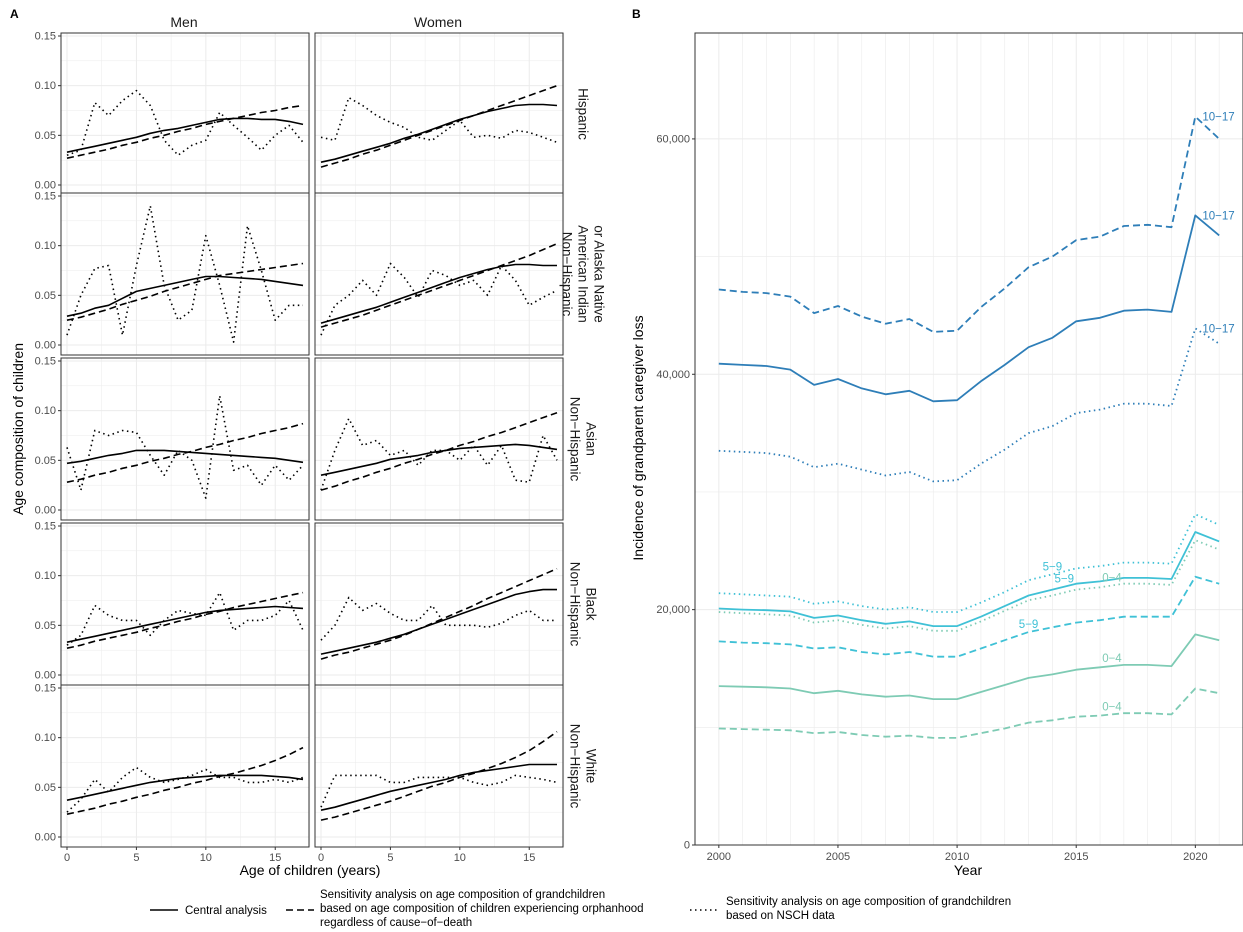 The height and width of the screenshot is (932, 1243). I want to click on inline-label-5-9-dotted: 5−9, so click(1053, 567).